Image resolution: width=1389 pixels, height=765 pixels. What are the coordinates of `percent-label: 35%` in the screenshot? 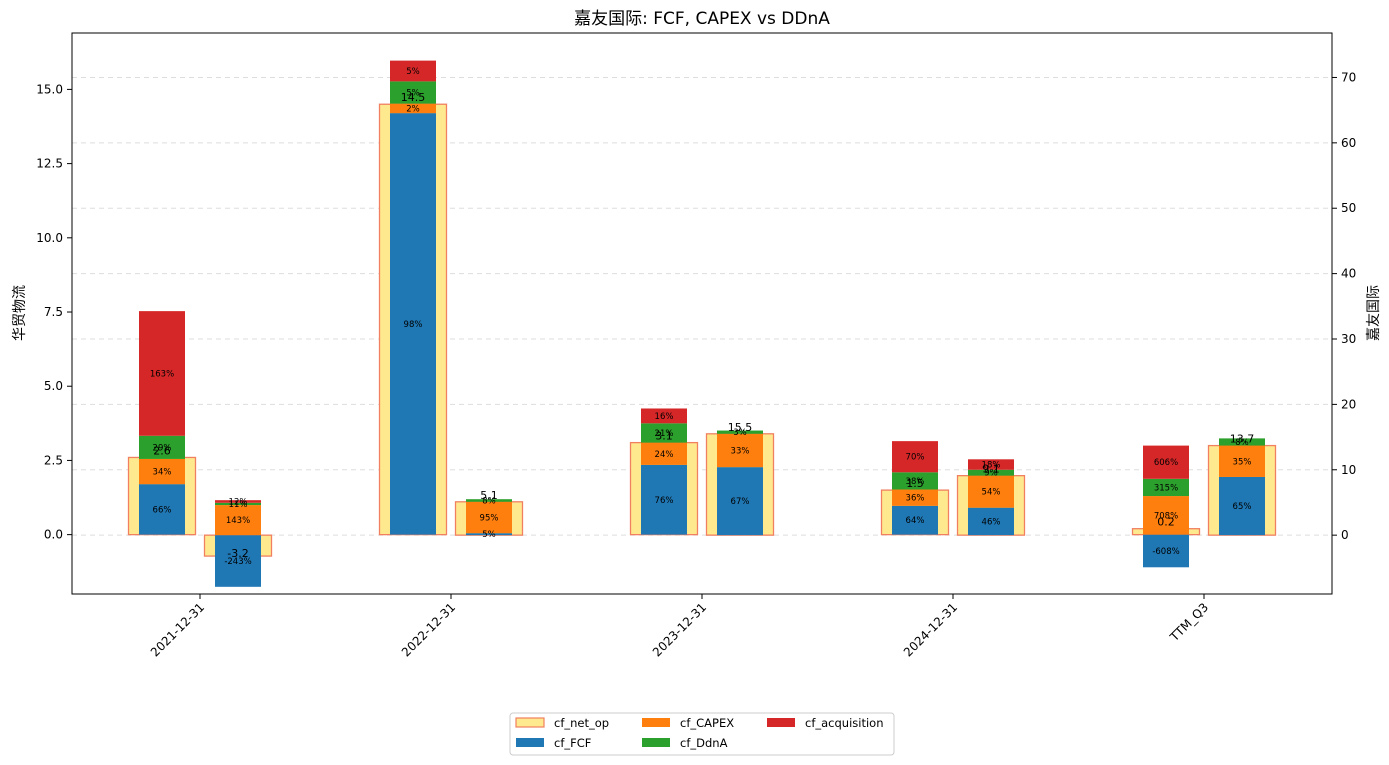 It's located at (1242, 462).